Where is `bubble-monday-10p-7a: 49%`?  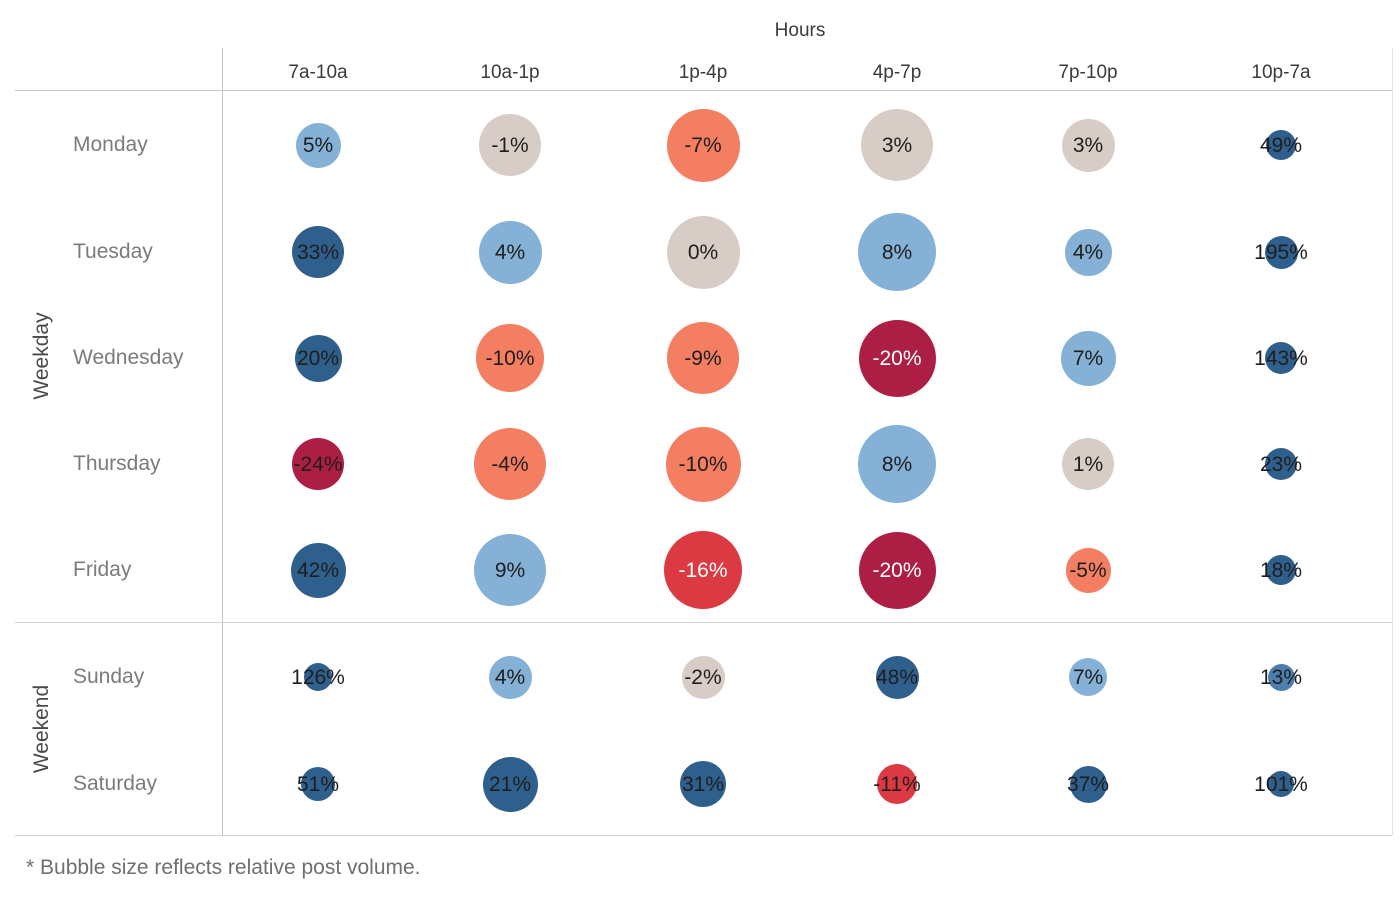
bubble-monday-10p-7a: 49% is located at coordinates (1281, 145).